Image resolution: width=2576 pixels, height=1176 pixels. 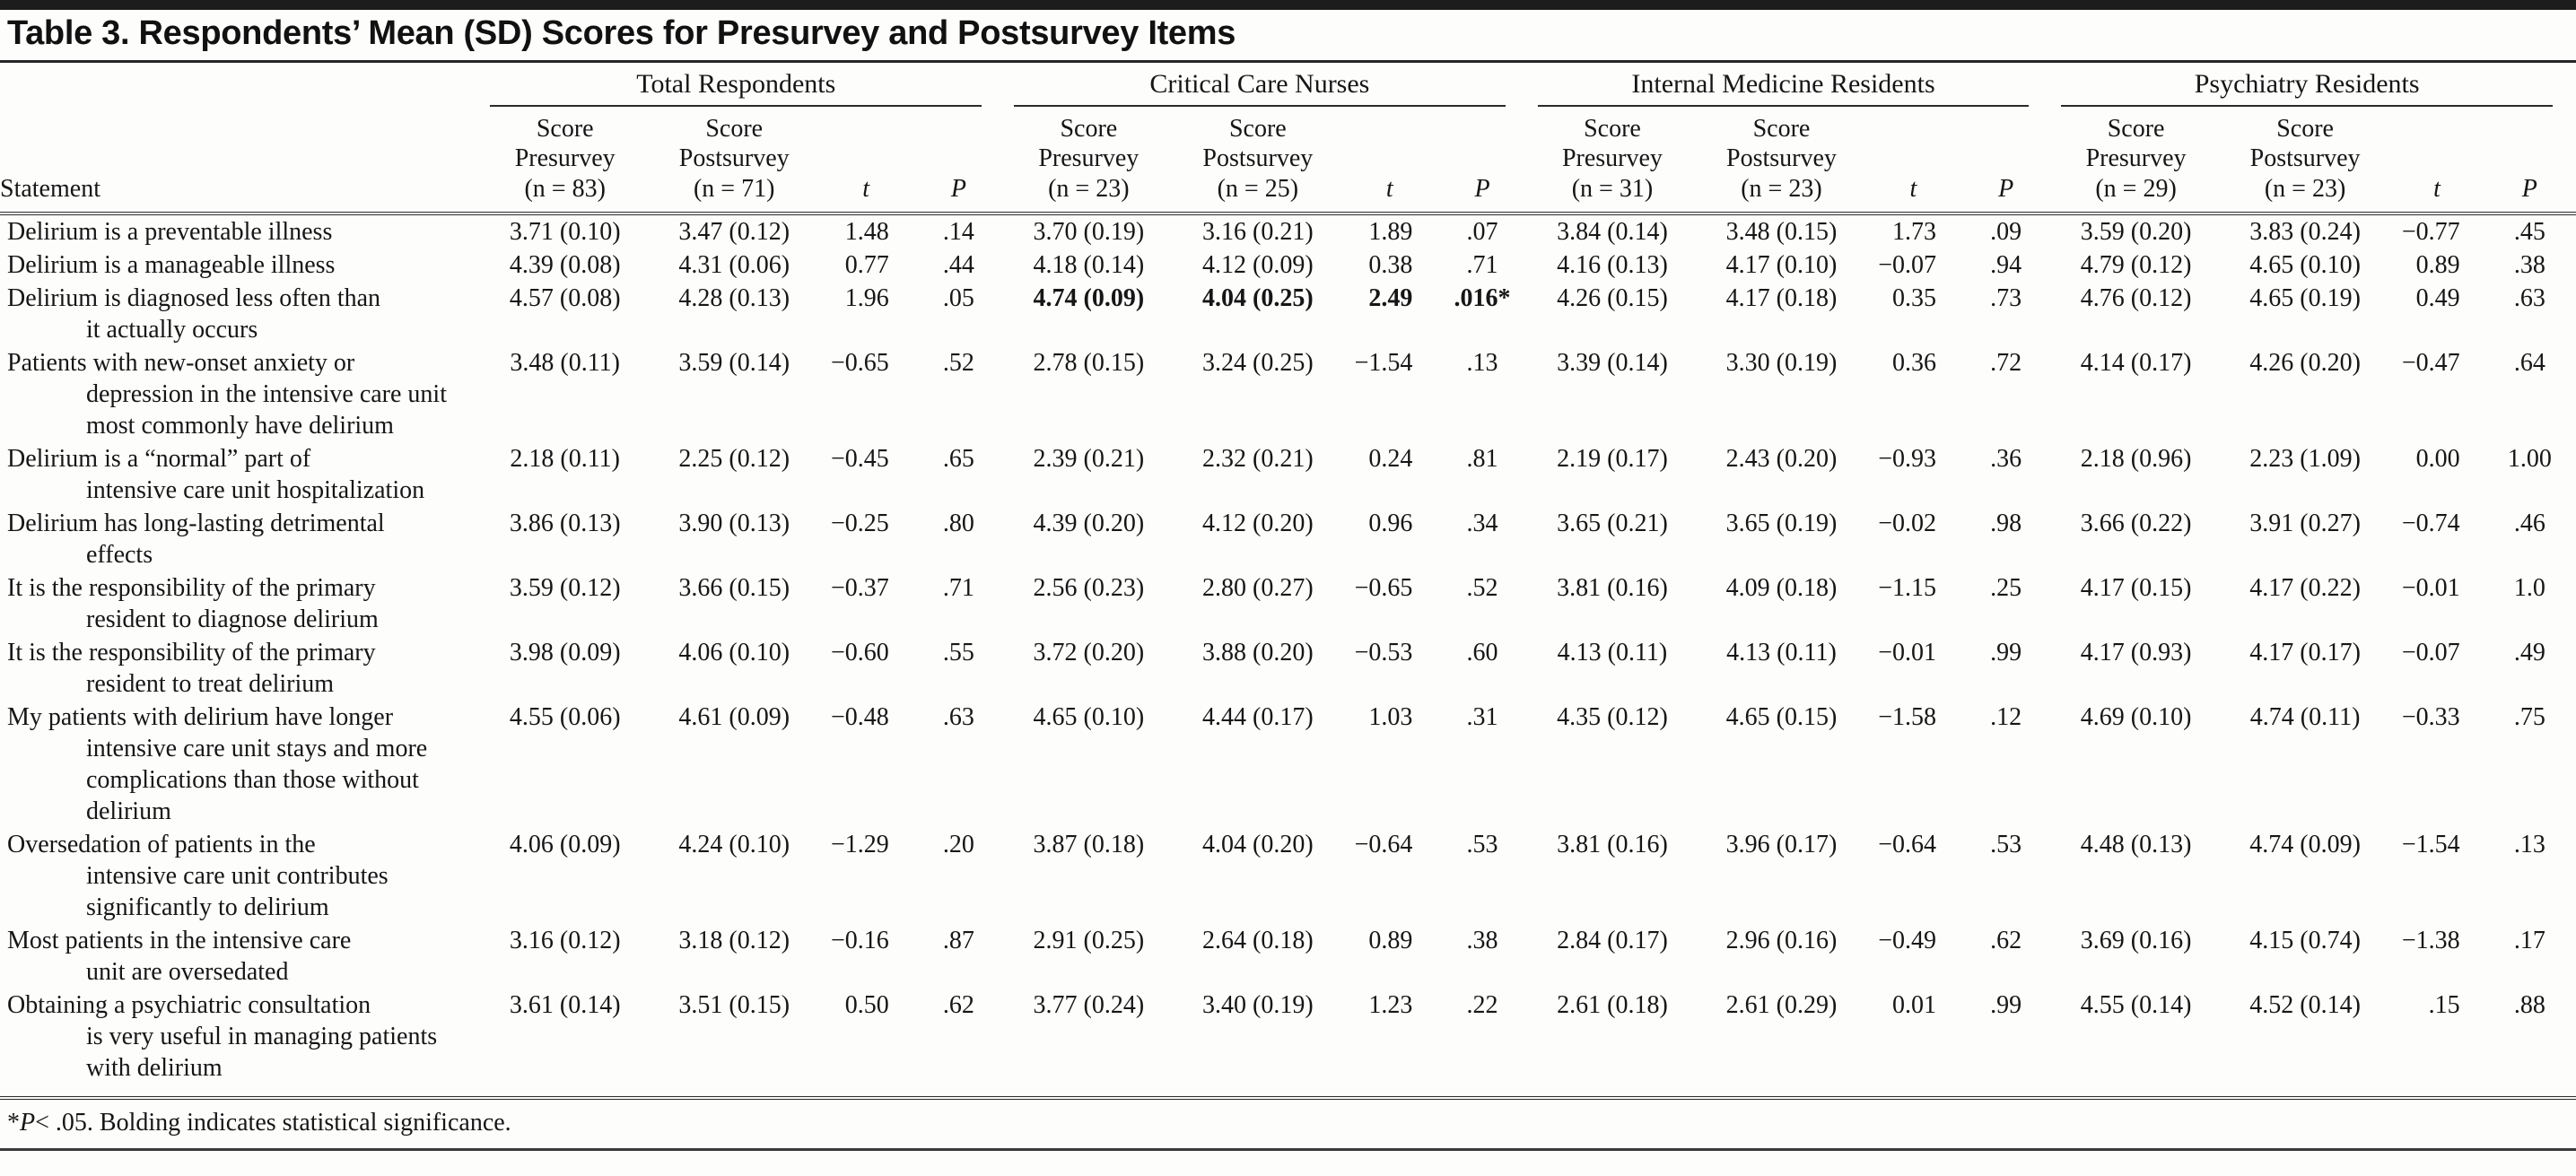 I want to click on cell-p-value: .31, so click(x=1482, y=717).